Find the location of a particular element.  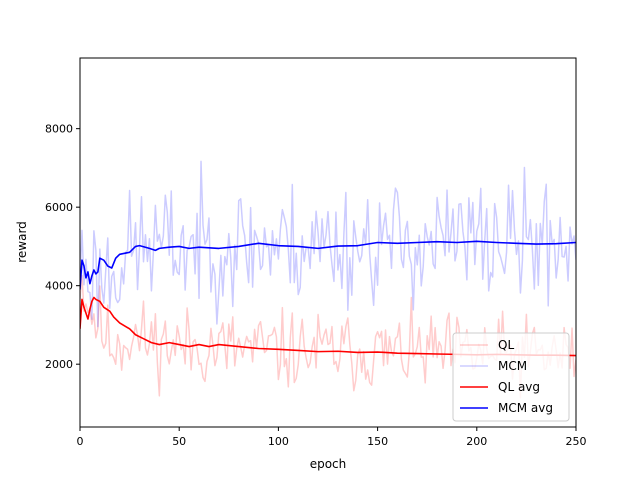

x-axis: 0 50 100 150 200 250 is located at coordinates (332, 437).